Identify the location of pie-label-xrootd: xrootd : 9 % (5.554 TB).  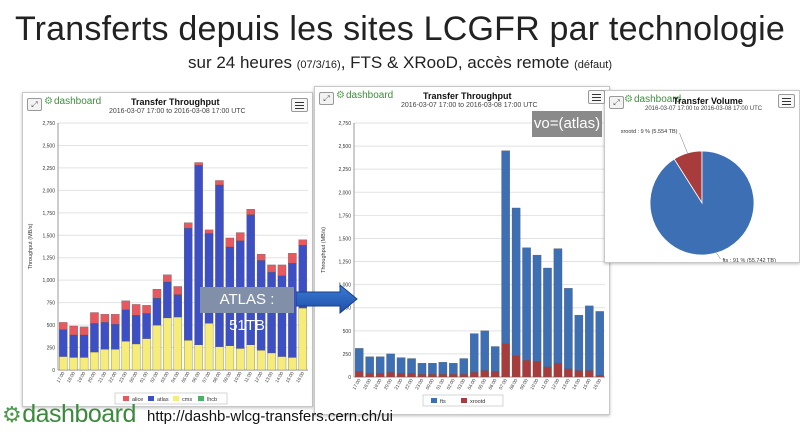
(649, 132).